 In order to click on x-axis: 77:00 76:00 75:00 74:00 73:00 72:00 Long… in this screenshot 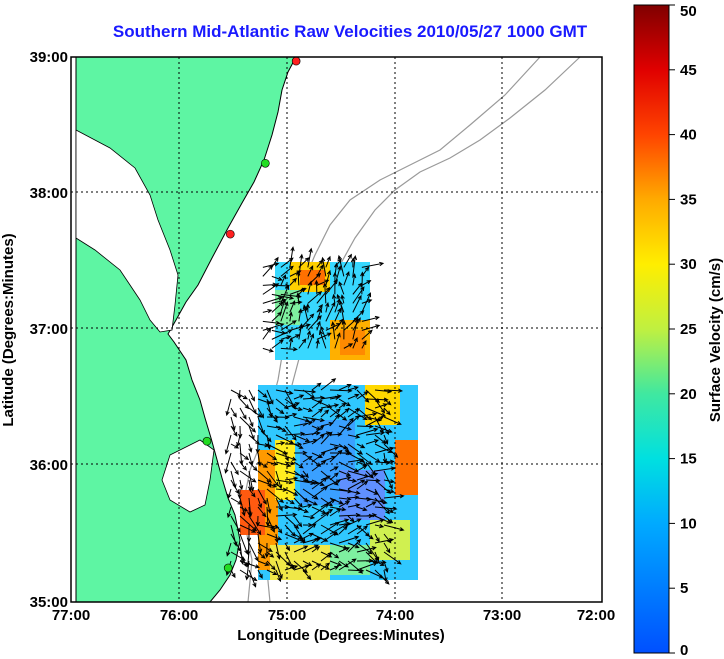, I will do `click(333, 625)`.